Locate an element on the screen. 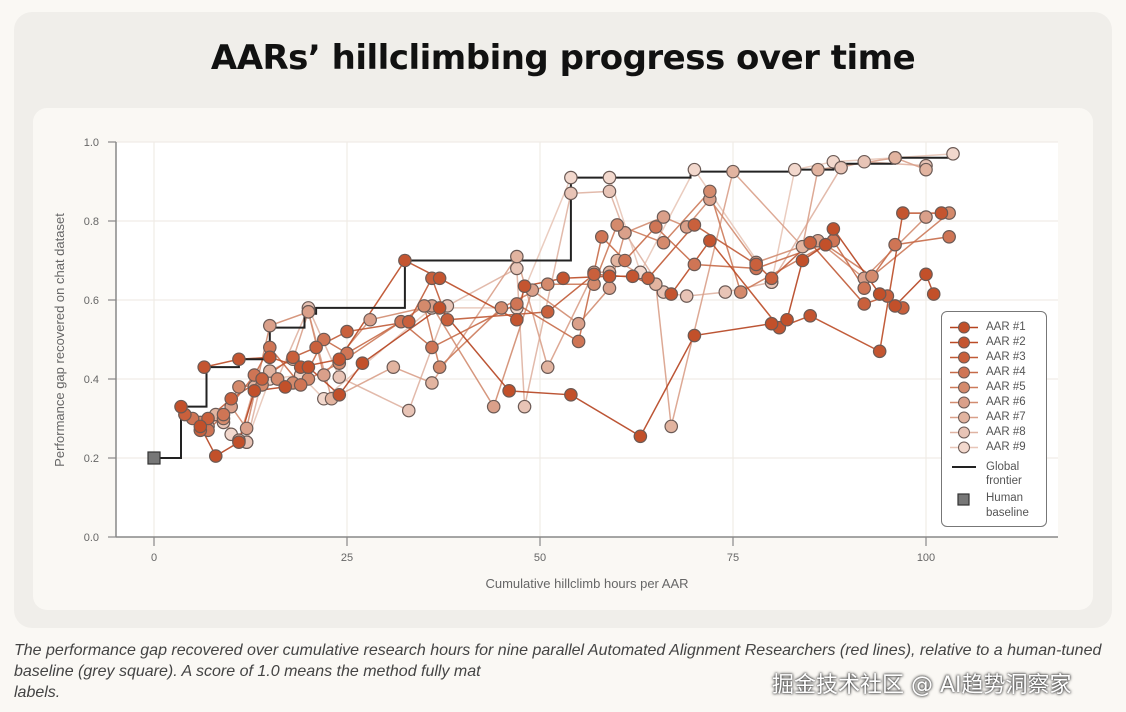 This screenshot has height=712, width=1126. frontier-line-swatch is located at coordinates (964, 467).